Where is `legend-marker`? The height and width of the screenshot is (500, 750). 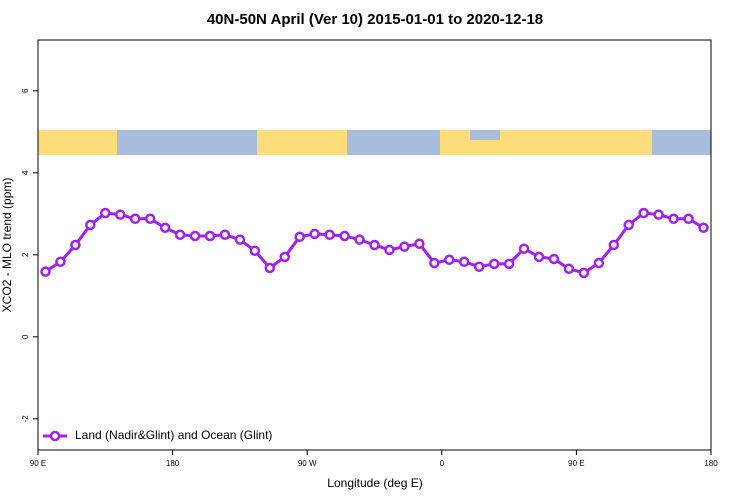
legend-marker is located at coordinates (55, 436).